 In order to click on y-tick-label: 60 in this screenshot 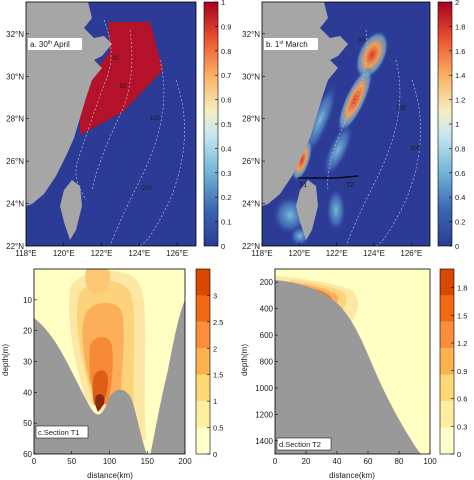, I will do `click(27, 454)`.